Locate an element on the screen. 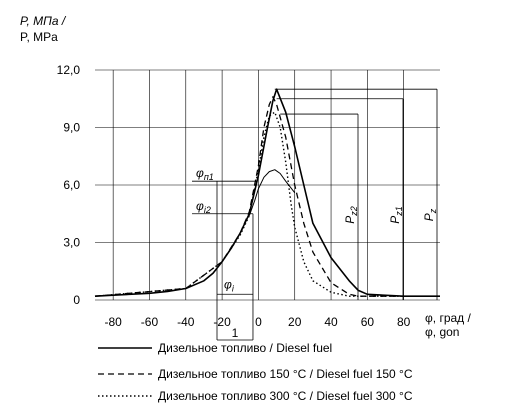 Image resolution: width=508 pixels, height=411 pixels. phi-i2-label-subscript: i2 is located at coordinates (207, 210).